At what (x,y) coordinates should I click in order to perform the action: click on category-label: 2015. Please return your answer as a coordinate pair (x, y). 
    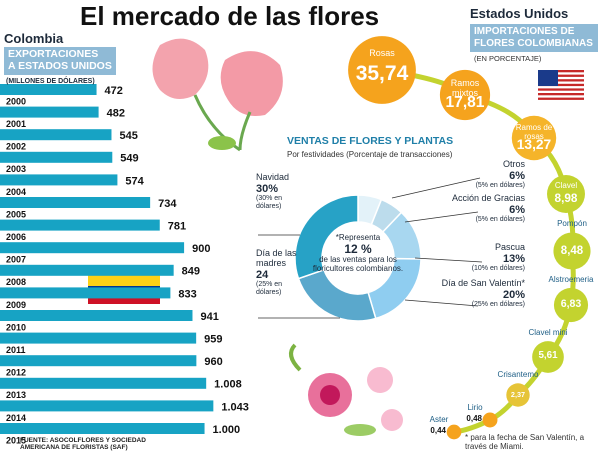
    Looking at the image, I should click on (16, 440).